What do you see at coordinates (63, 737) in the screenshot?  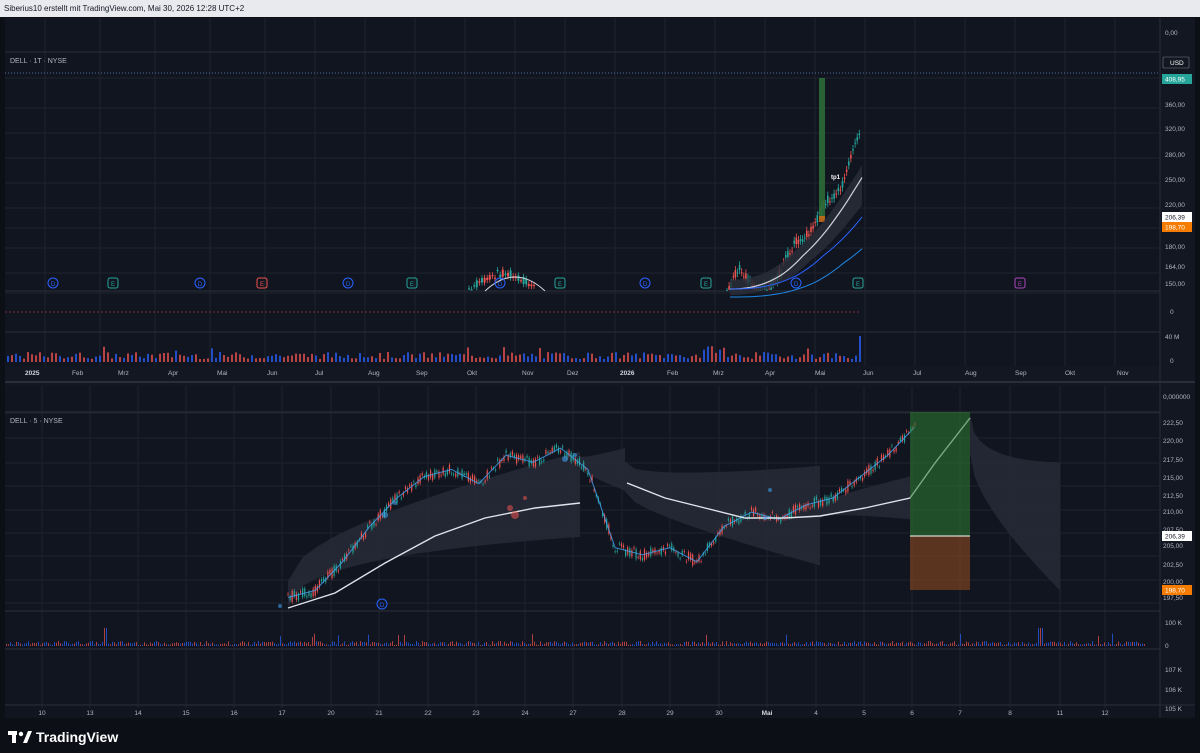 I see `tradingview-logo: TradingView` at bounding box center [63, 737].